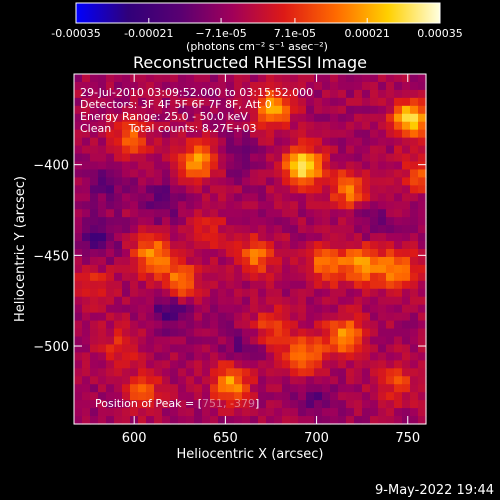 This screenshot has width=500, height=500. I want to click on colorbar-tick-label: -0.00021, so click(148, 33).